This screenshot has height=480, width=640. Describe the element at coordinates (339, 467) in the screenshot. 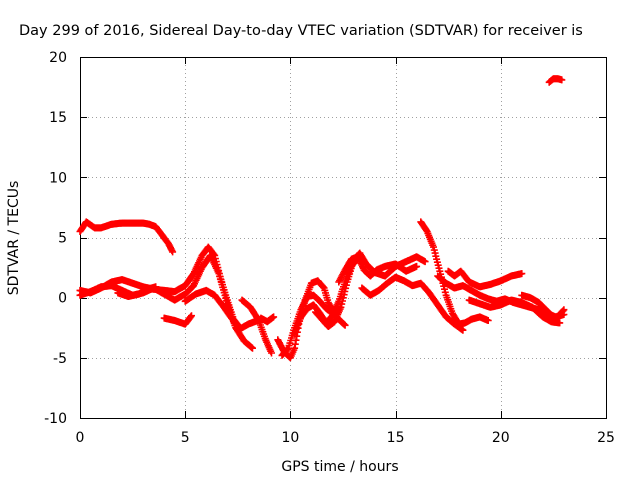

I see `x-axis-label: GPS time / hours` at that location.